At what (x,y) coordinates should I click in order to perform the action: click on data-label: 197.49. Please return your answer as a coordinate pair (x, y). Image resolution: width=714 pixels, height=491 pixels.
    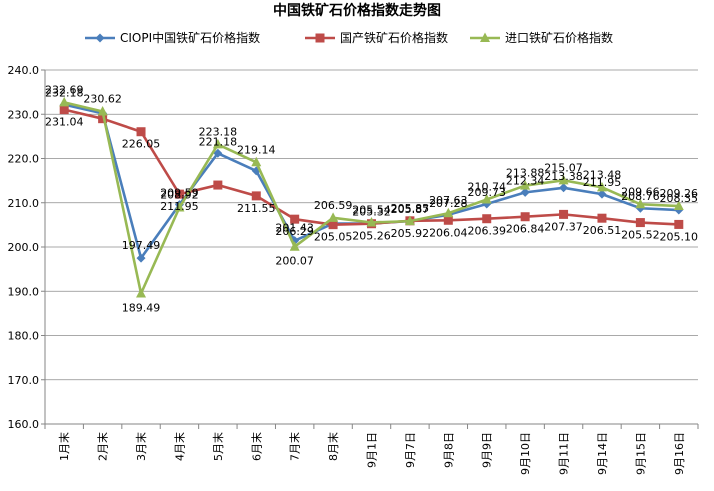
    Looking at the image, I should click on (141, 245).